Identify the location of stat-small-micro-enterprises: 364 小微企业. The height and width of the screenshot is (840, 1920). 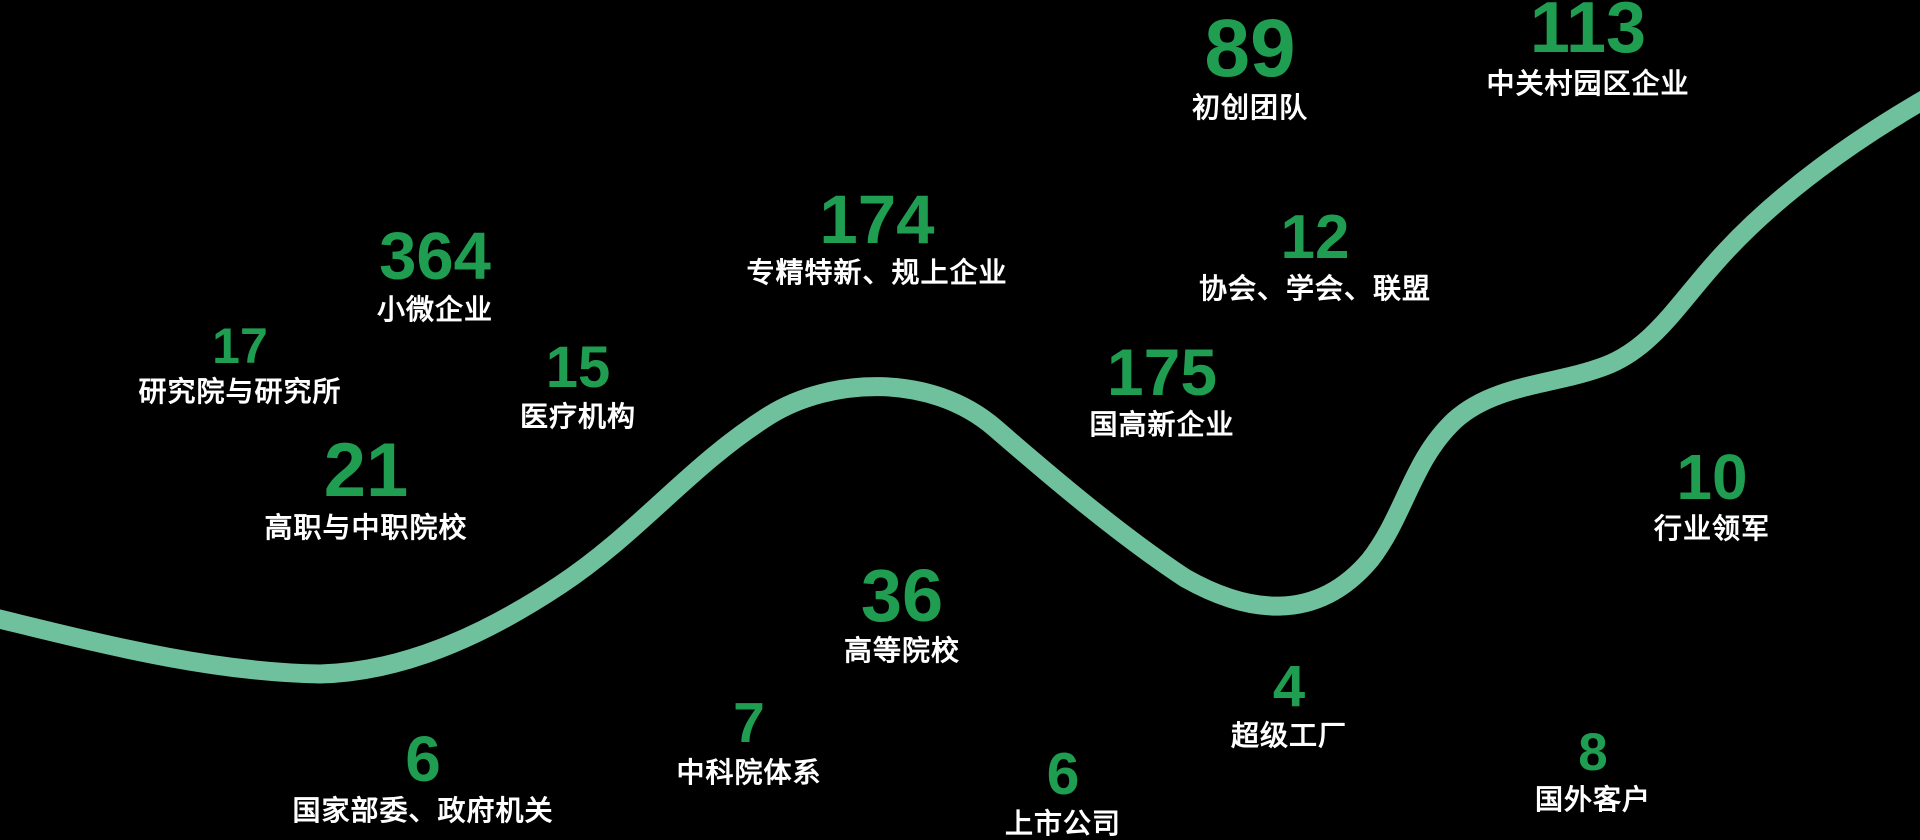
(435, 272).